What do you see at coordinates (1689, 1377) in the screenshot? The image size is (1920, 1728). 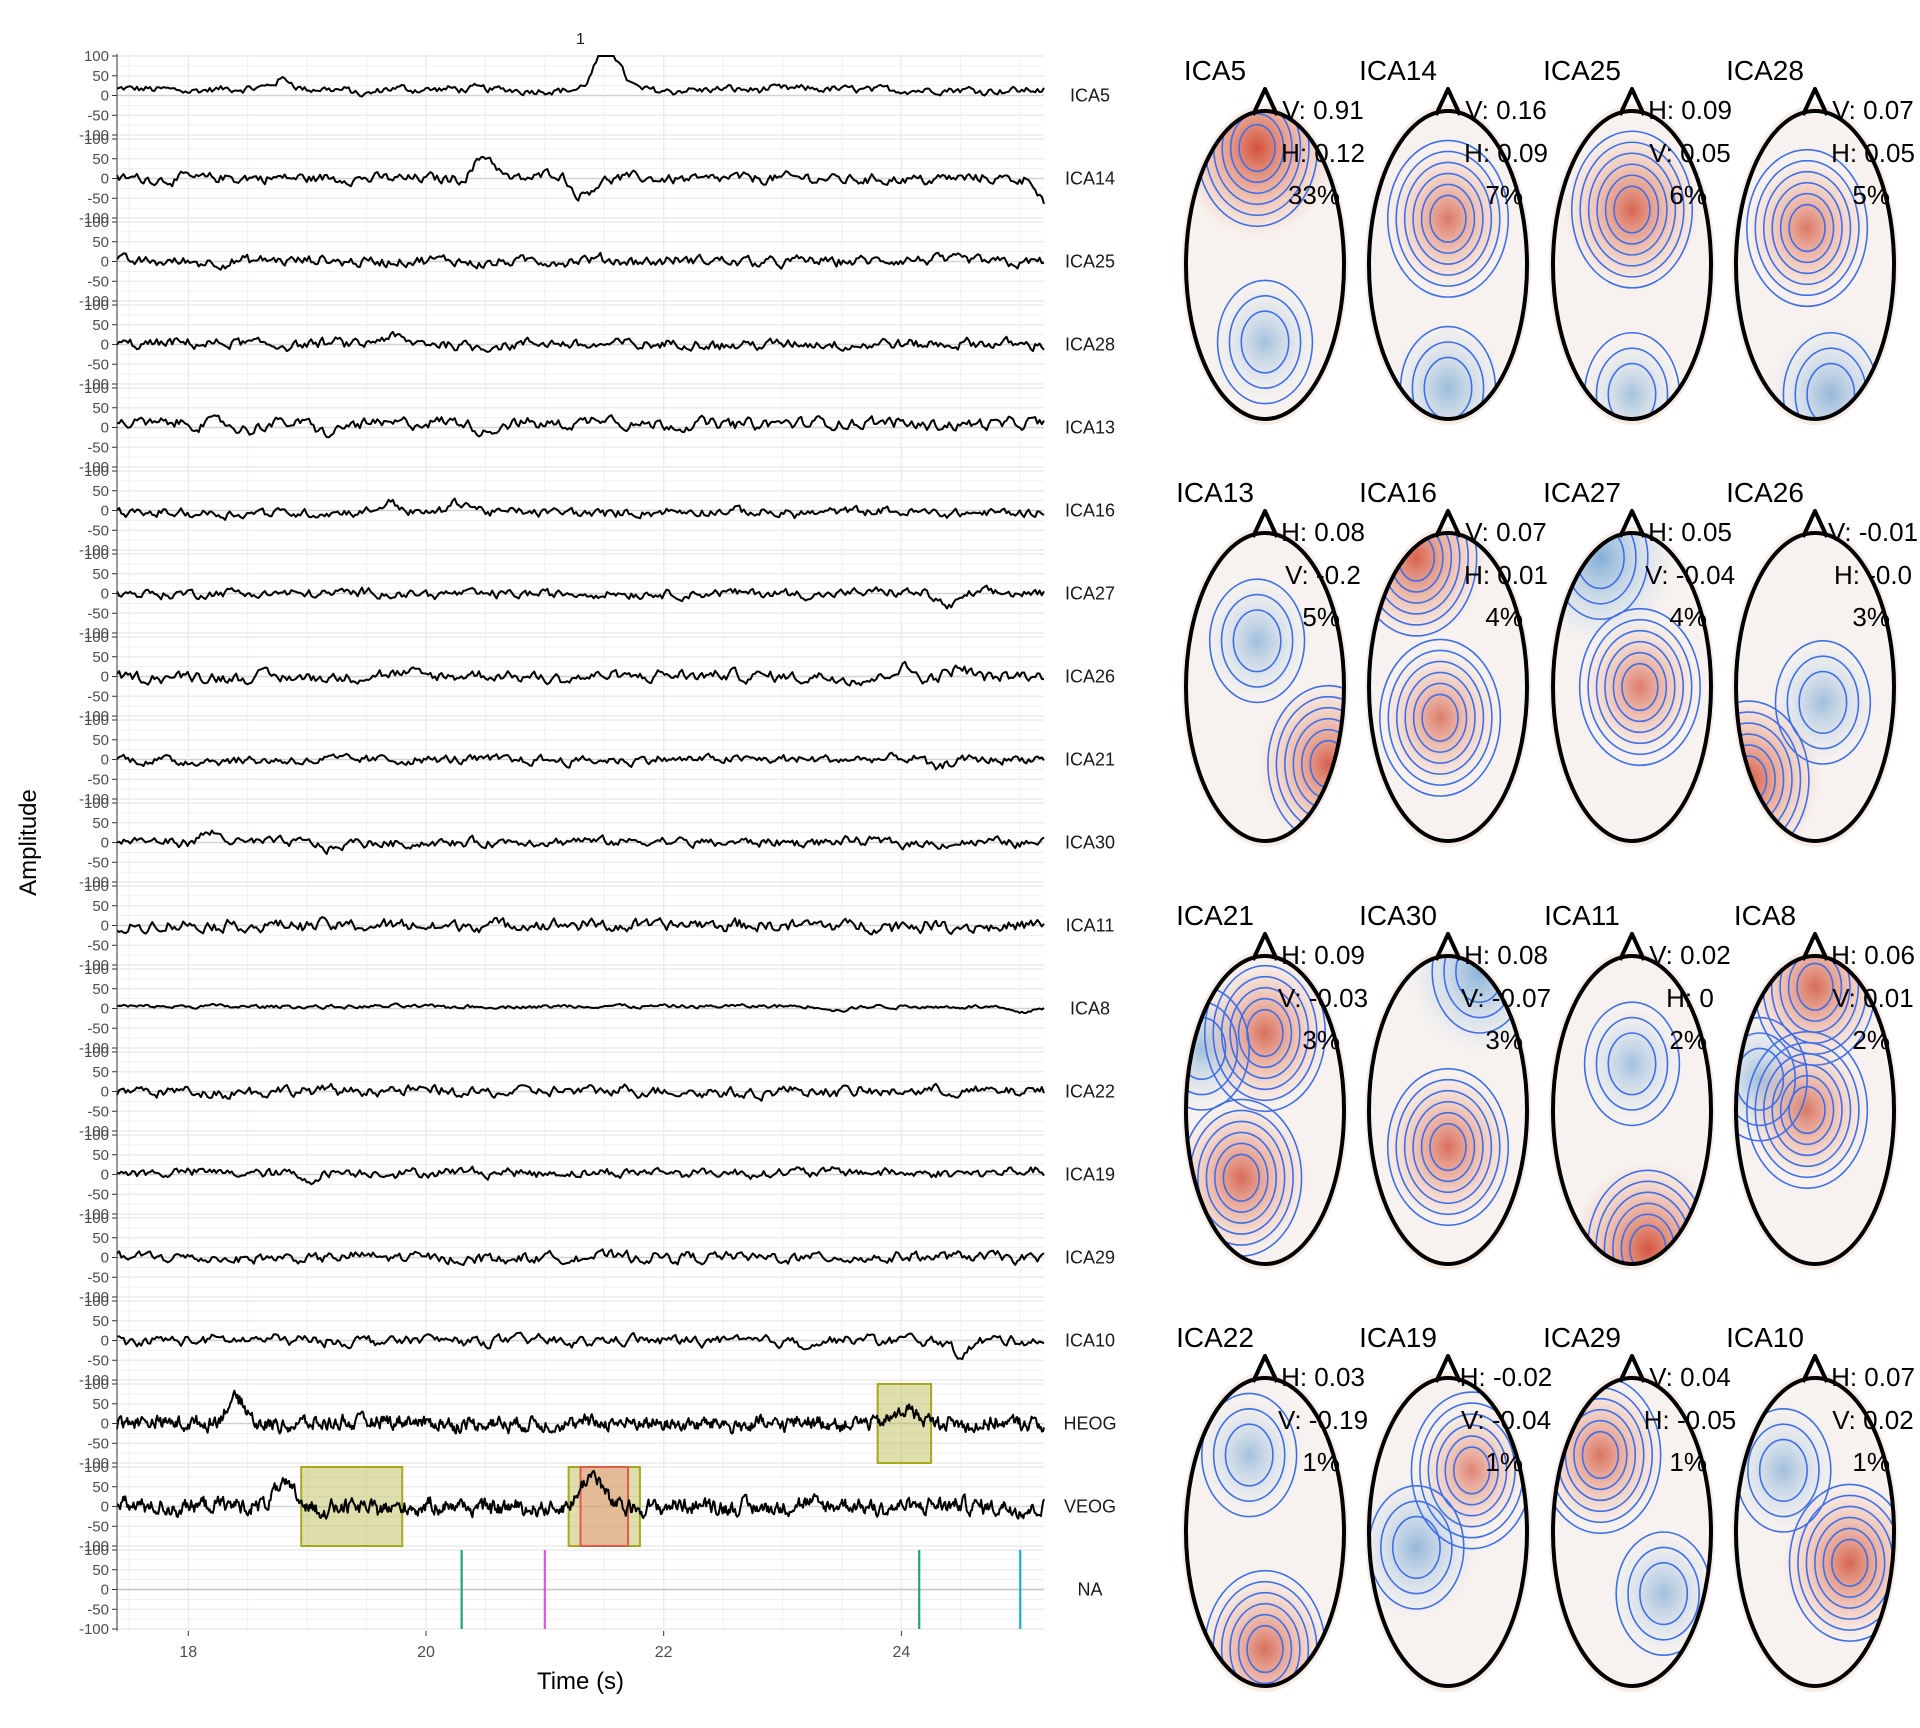 I see `topomap-stat-1: V: 0.04` at bounding box center [1689, 1377].